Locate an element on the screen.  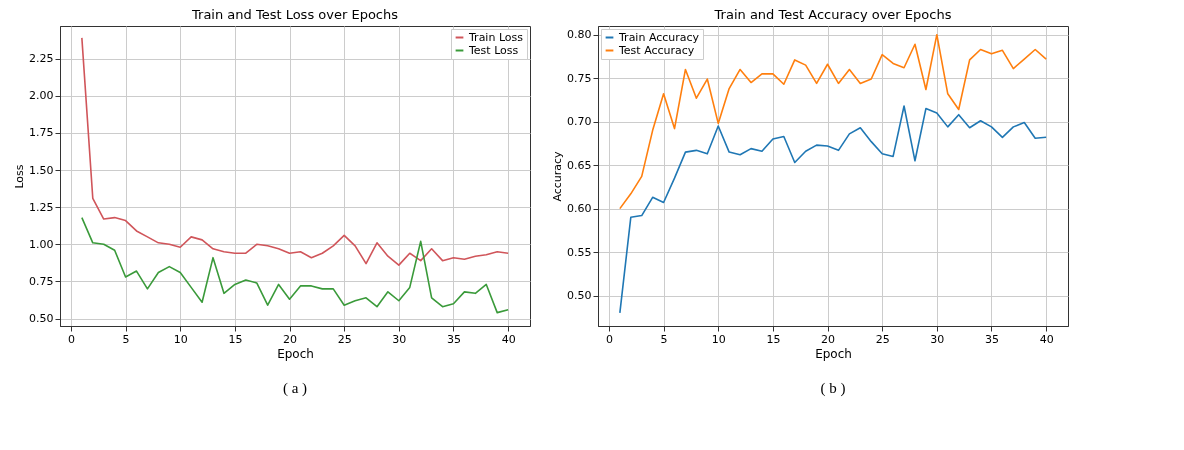
y-tick-label: 1.50 is located at coordinates (41, 170).